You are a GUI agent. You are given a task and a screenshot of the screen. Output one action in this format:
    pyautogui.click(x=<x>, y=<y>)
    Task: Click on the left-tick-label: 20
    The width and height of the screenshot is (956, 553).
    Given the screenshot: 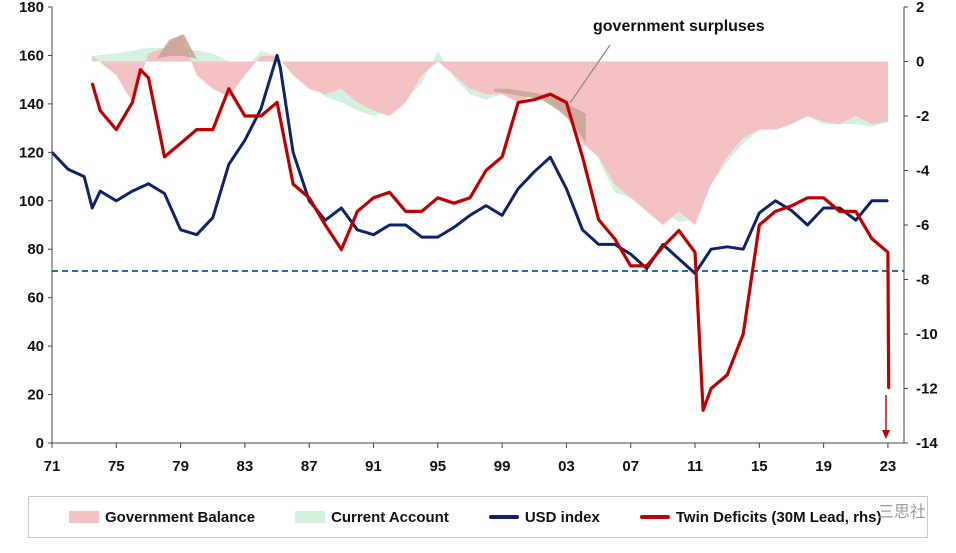 What is the action you would take?
    pyautogui.click(x=35, y=395)
    